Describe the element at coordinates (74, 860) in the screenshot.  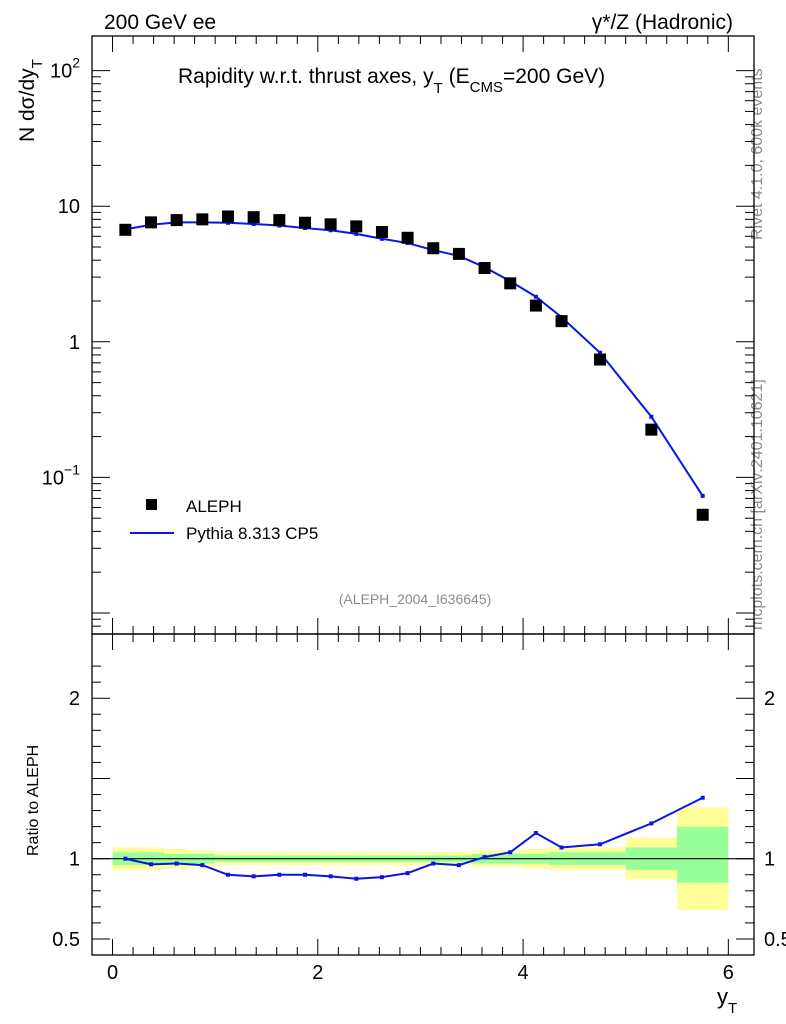
I see `ratio-y-tick-label: 1` at that location.